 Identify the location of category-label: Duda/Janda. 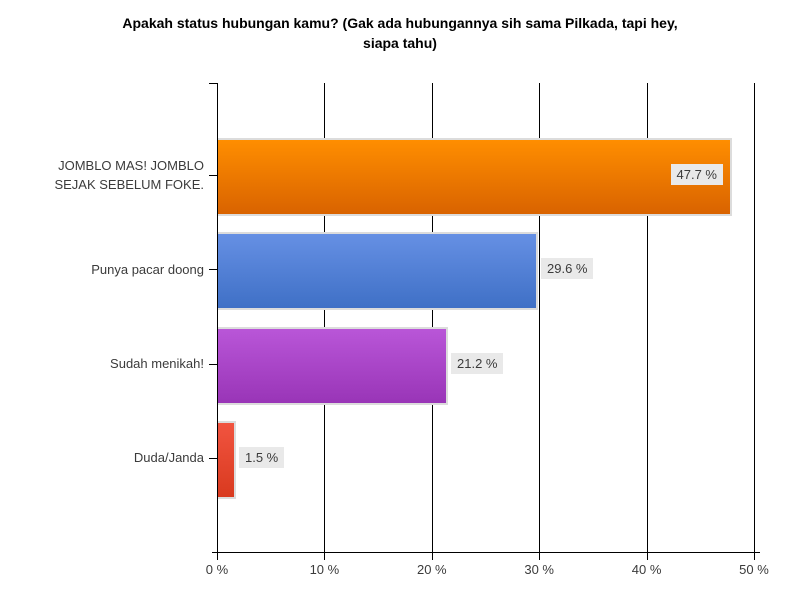
(168, 458).